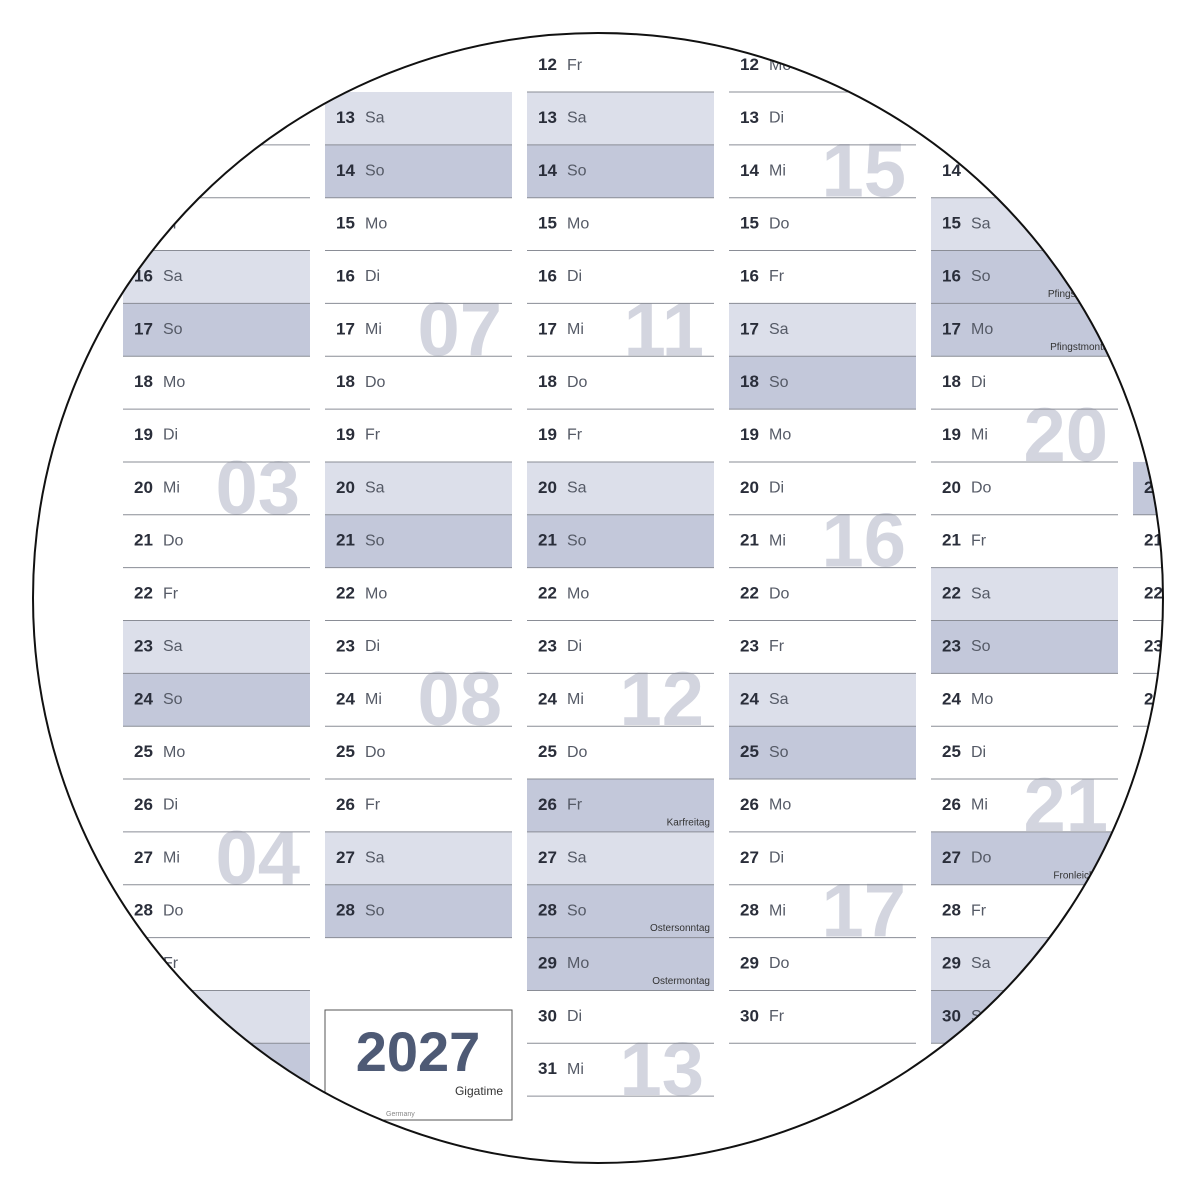  What do you see at coordinates (688, 823) in the screenshot?
I see `holiday: Karfreitag` at bounding box center [688, 823].